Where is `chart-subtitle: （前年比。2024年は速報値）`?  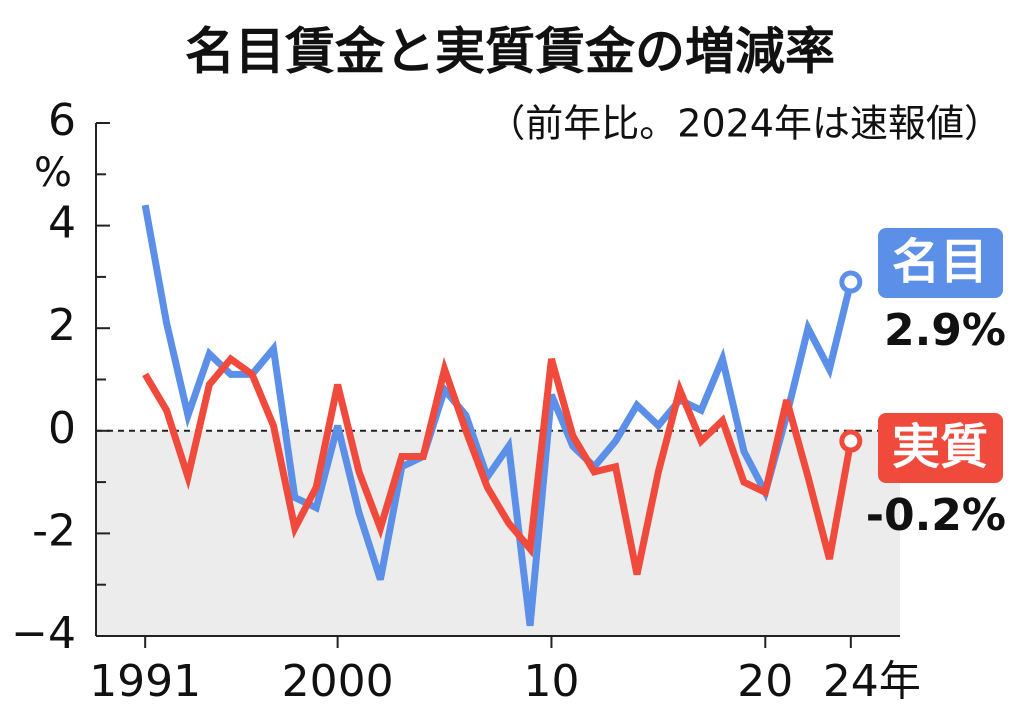
chart-subtitle: （前年比。2024年は速報値） is located at coordinates (744, 124).